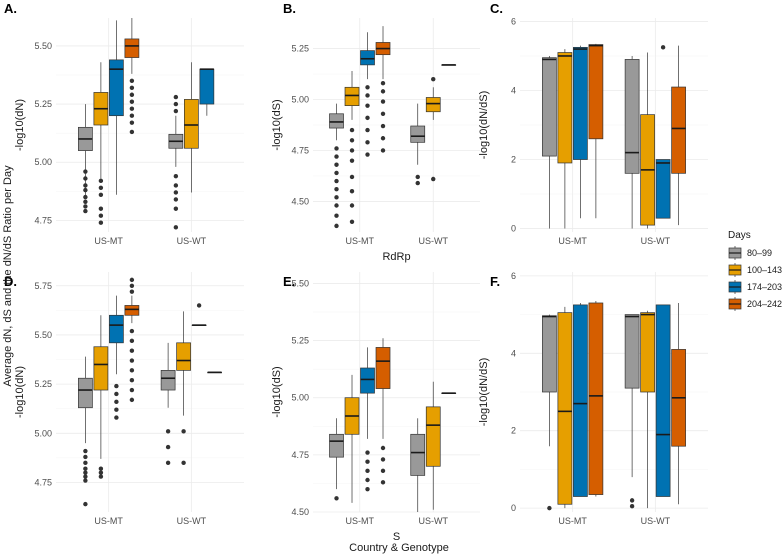  What do you see at coordinates (759, 253) in the screenshot?
I see `legend-label: 80–99` at bounding box center [759, 253].